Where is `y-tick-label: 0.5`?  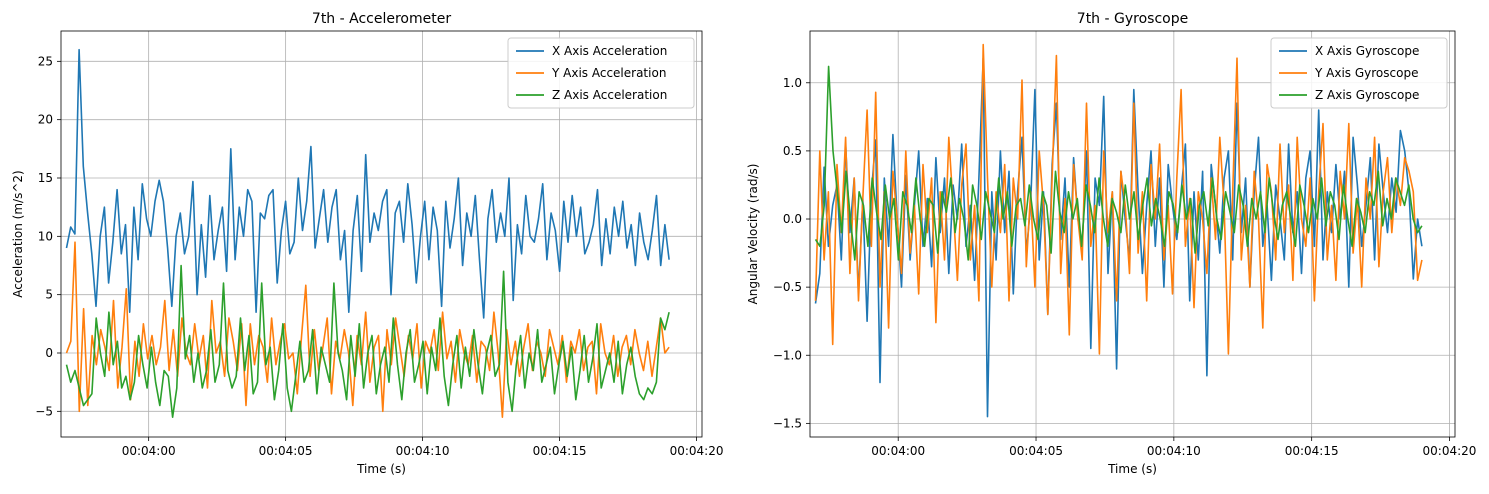 y-tick-label: 0.5 is located at coordinates (792, 151).